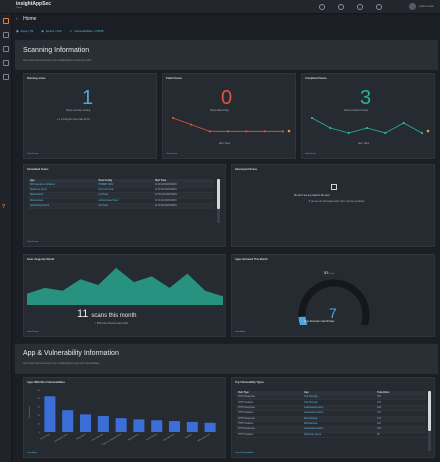  I want to click on table-row: HTTP Headers Webscantest 119, so click(331, 424).